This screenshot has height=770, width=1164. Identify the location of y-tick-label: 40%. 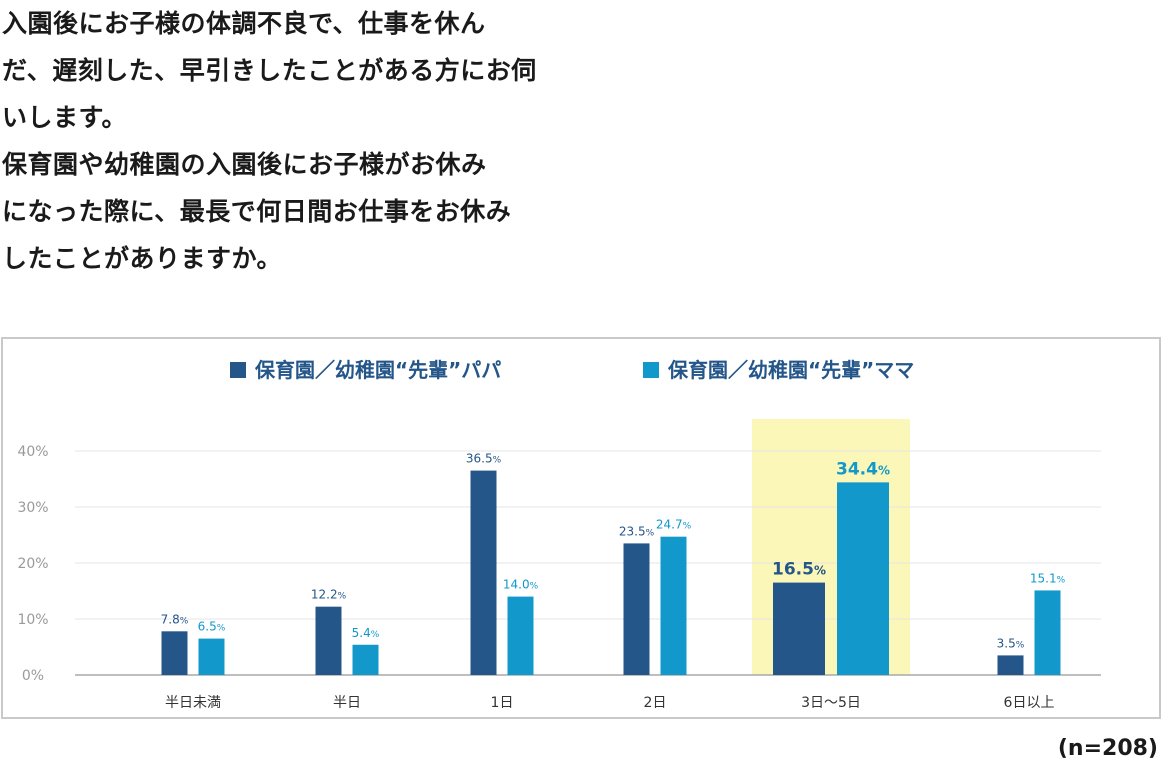
(32, 452).